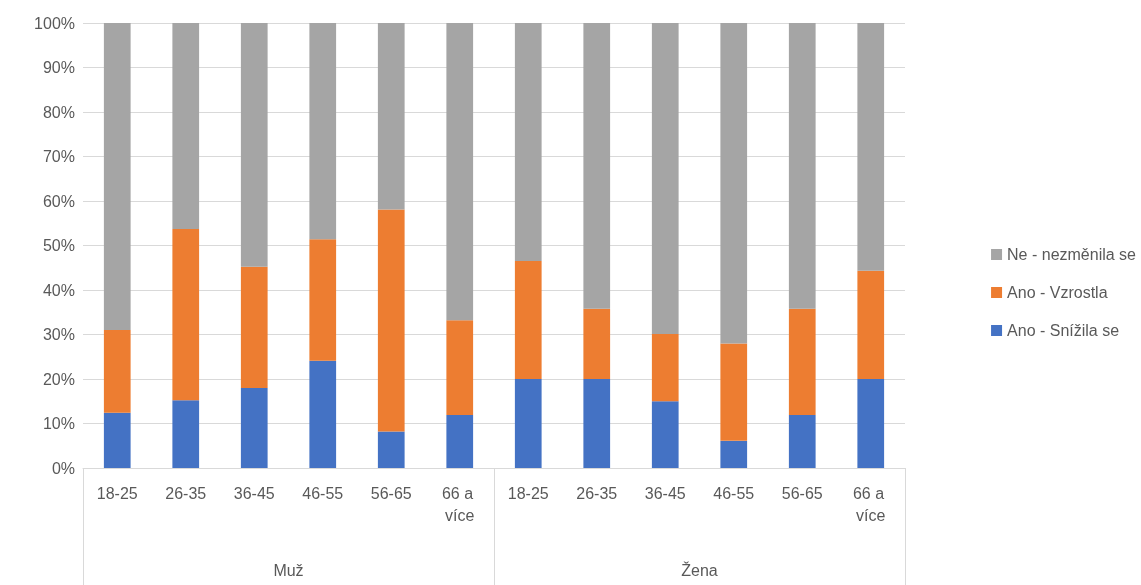 This screenshot has height=585, width=1141. What do you see at coordinates (288, 570) in the screenshot?
I see `text: Muž` at bounding box center [288, 570].